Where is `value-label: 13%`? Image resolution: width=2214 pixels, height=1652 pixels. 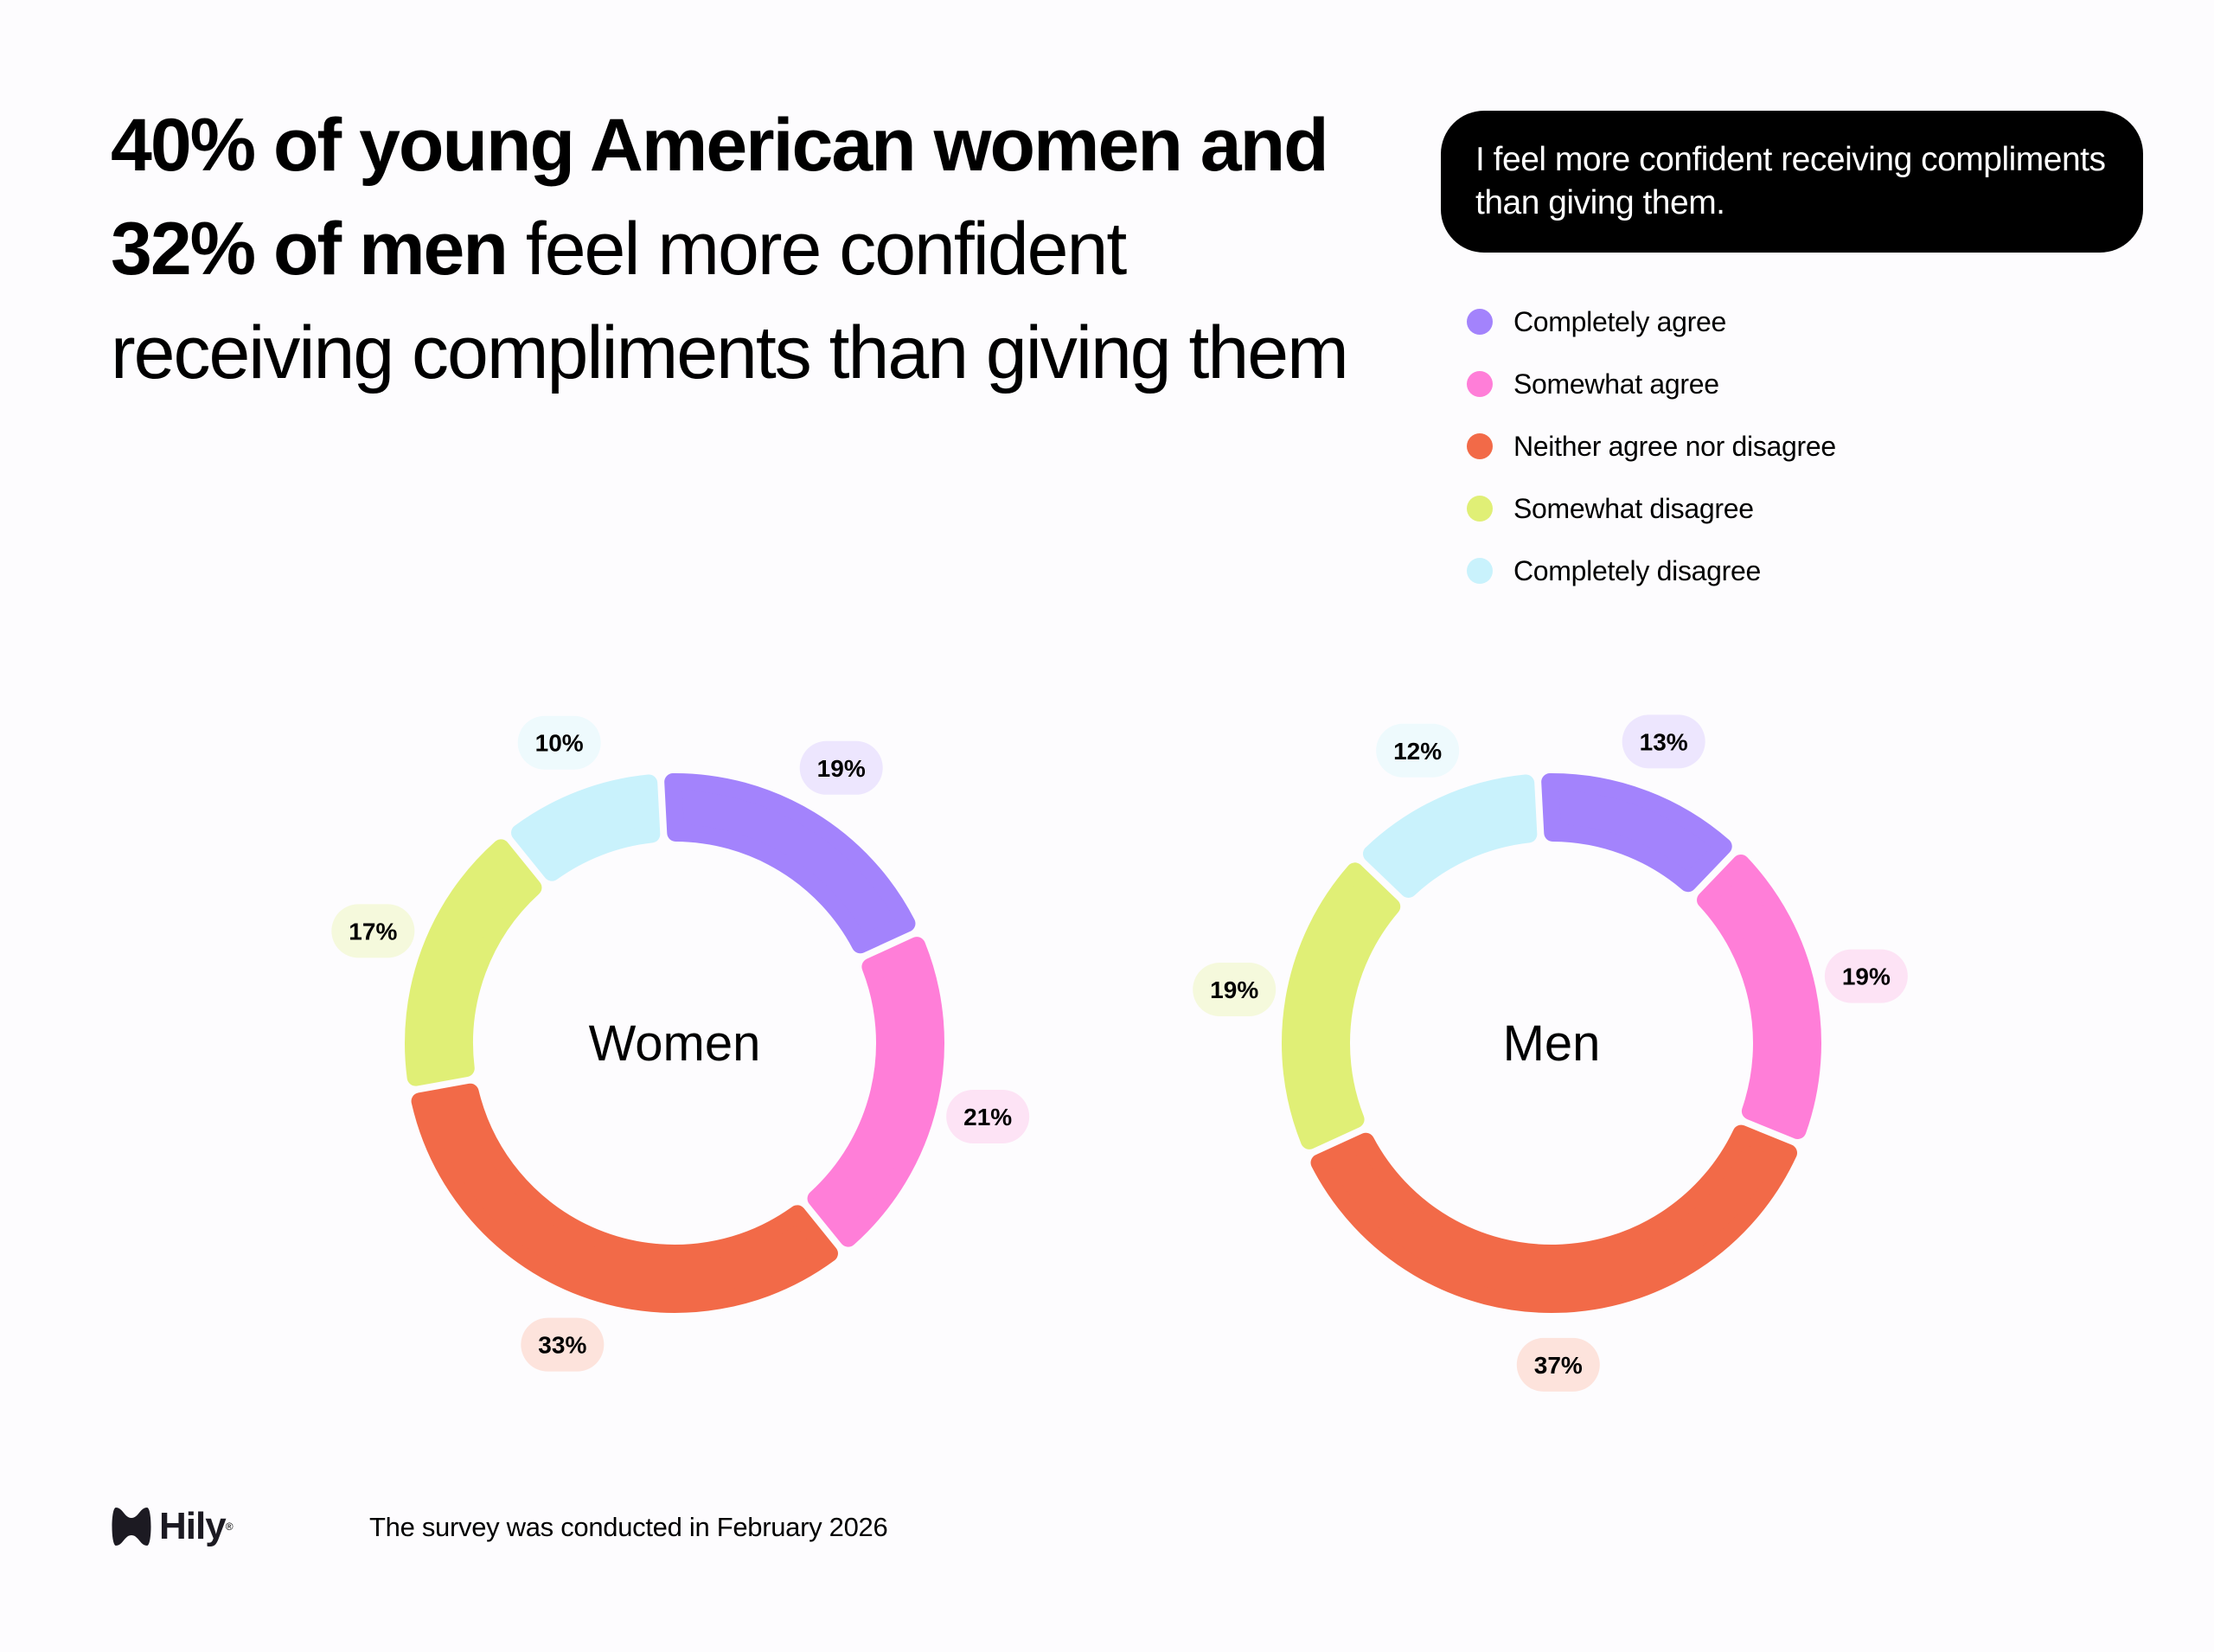 value-label: 13% is located at coordinates (1664, 741).